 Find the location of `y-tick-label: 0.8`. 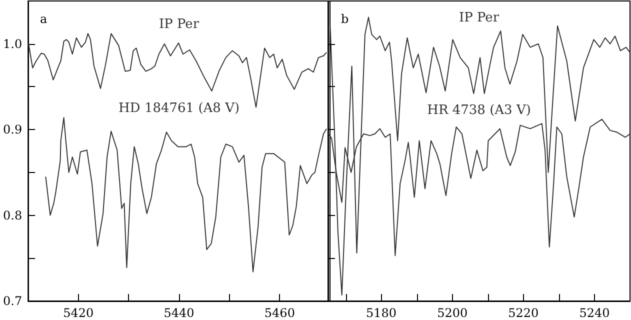

y-tick-label: 0.8 is located at coordinates (12, 215).